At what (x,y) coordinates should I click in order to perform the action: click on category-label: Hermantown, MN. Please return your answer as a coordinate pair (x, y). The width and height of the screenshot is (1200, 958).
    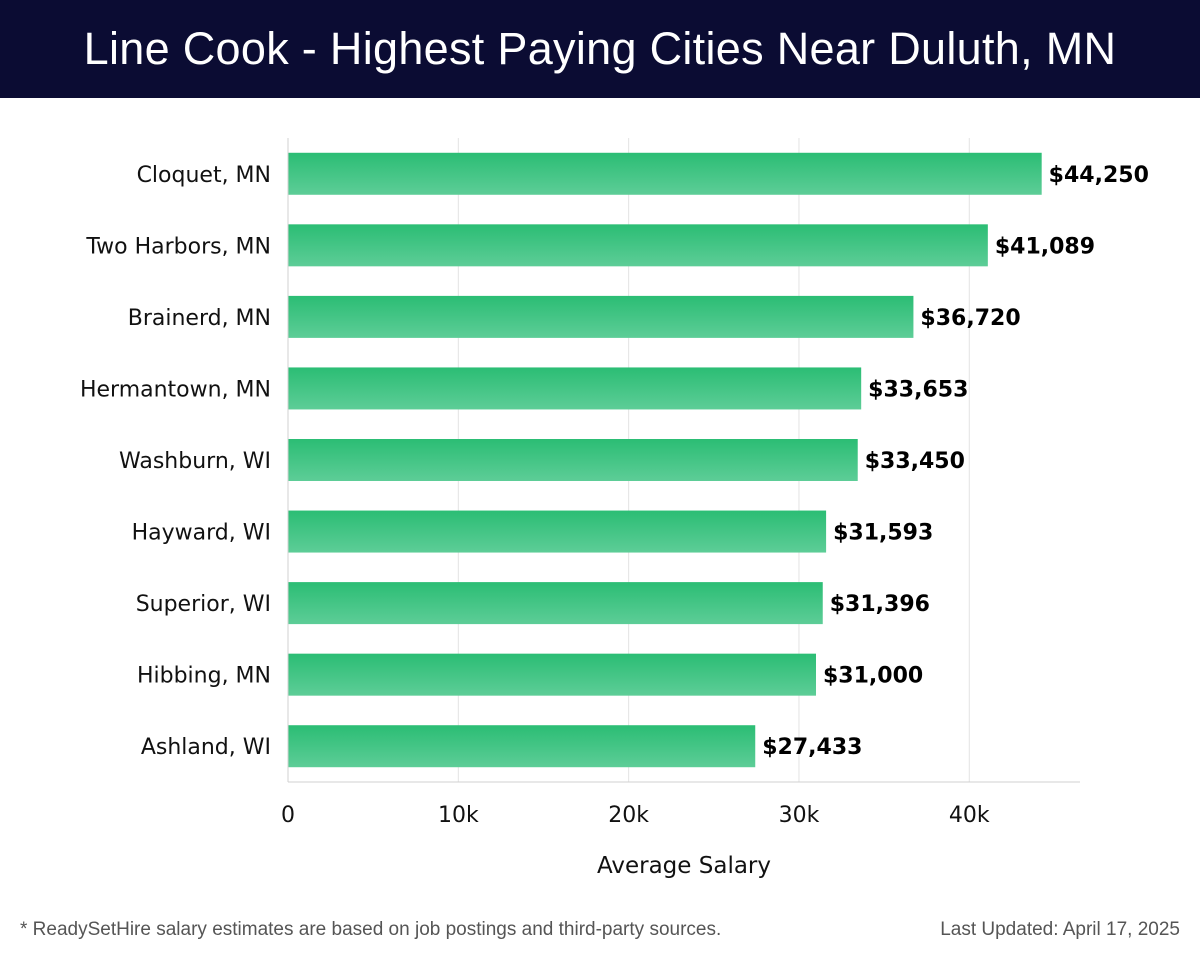
    Looking at the image, I should click on (175, 389).